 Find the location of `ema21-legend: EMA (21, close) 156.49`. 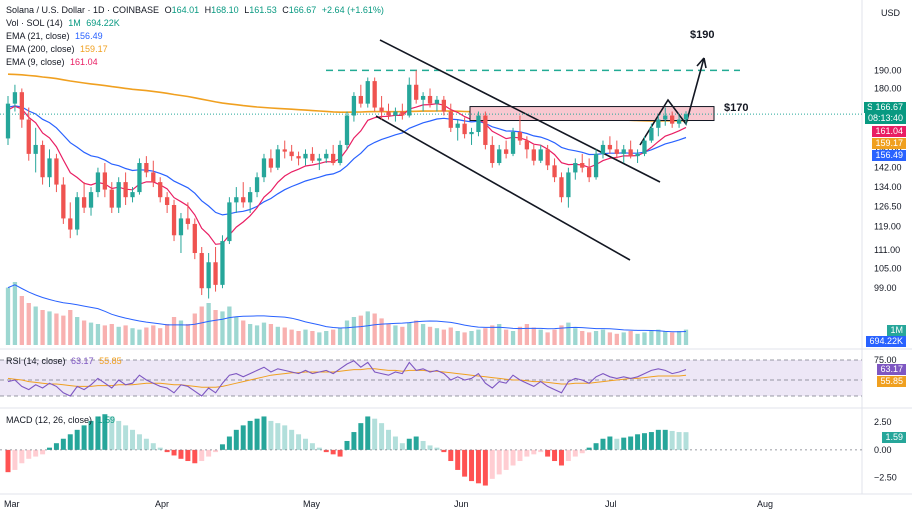

ema21-legend: EMA (21, close) 156.49 is located at coordinates (56, 36).